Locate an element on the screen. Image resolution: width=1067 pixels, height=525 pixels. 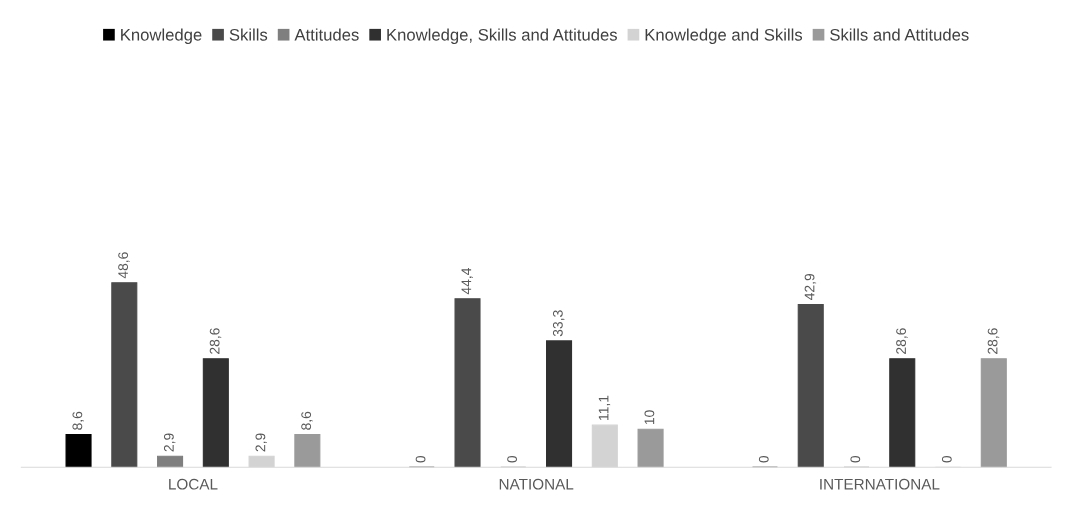
x-tick-label: INTERNATIONAL is located at coordinates (880, 484).